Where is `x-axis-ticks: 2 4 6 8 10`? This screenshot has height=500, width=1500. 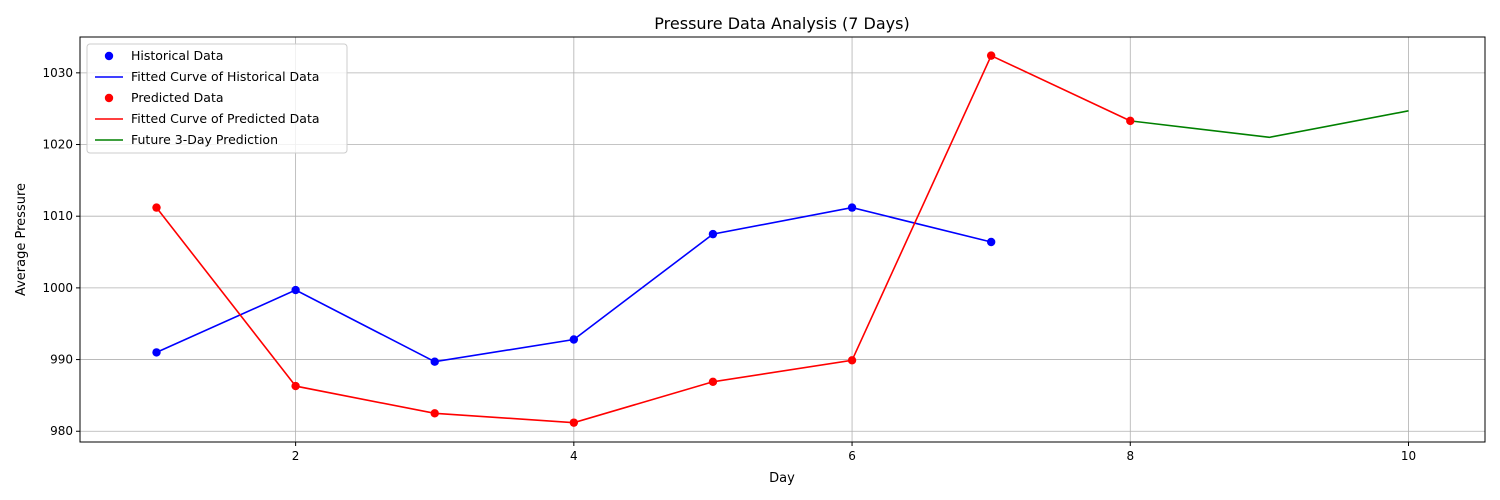
x-axis-ticks: 2 4 6 8 10 is located at coordinates (854, 452).